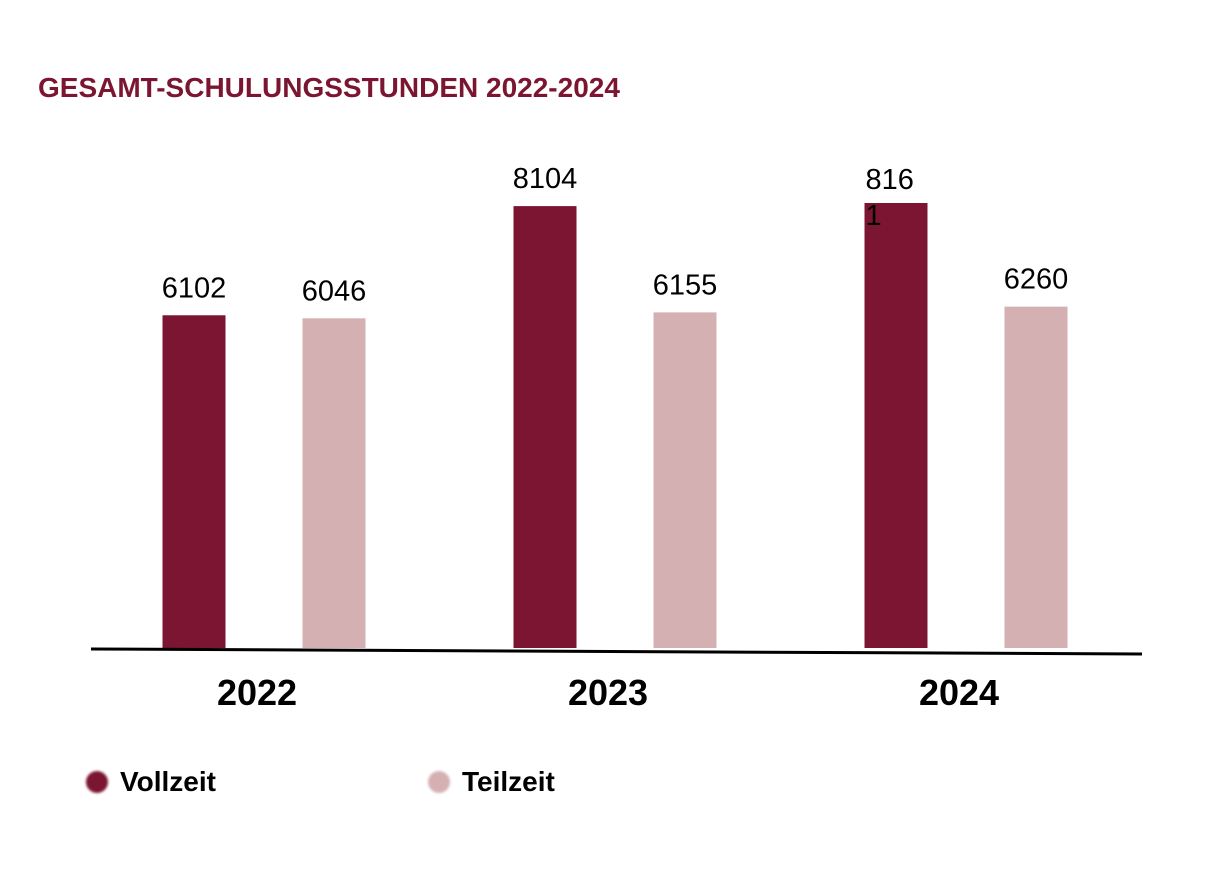 Image resolution: width=1227 pixels, height=881 pixels. I want to click on legend: Vollzeit Teilzeit, so click(613, 784).